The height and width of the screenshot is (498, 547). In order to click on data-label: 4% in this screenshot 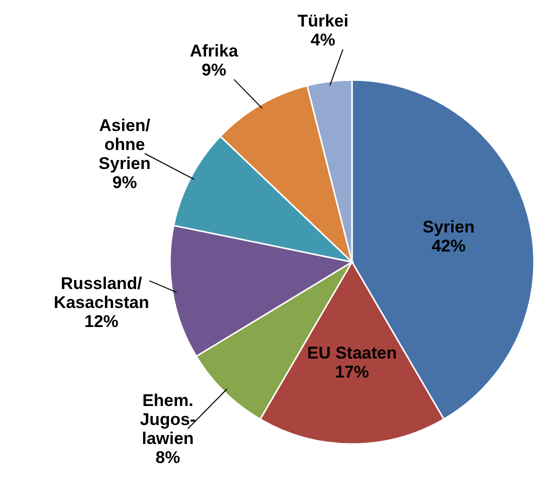, I will do `click(323, 40)`.